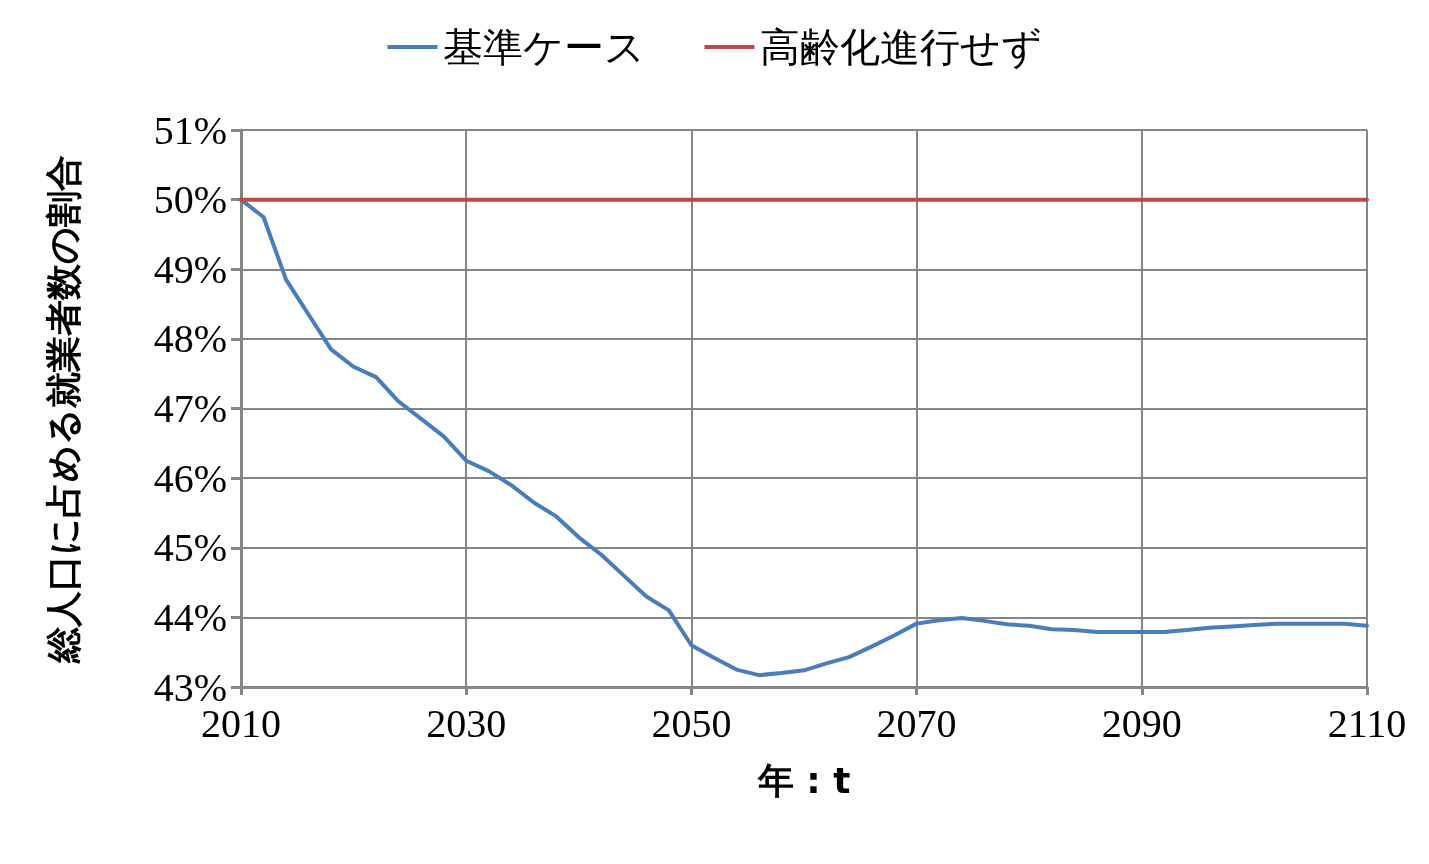 The image size is (1429, 864). What do you see at coordinates (803, 780) in the screenshot?
I see `x-axis-title: 年 : t` at bounding box center [803, 780].